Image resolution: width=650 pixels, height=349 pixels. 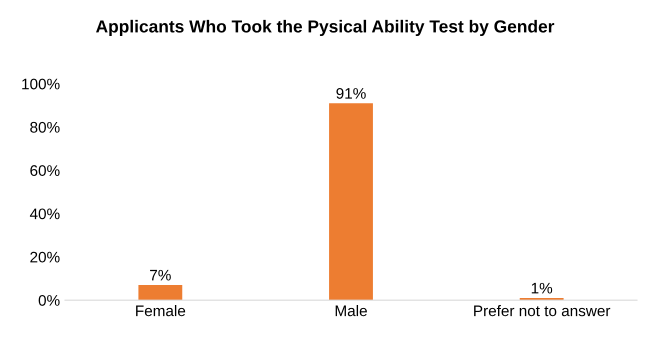 What do you see at coordinates (351, 93) in the screenshot?
I see `data-label: 91%` at bounding box center [351, 93].